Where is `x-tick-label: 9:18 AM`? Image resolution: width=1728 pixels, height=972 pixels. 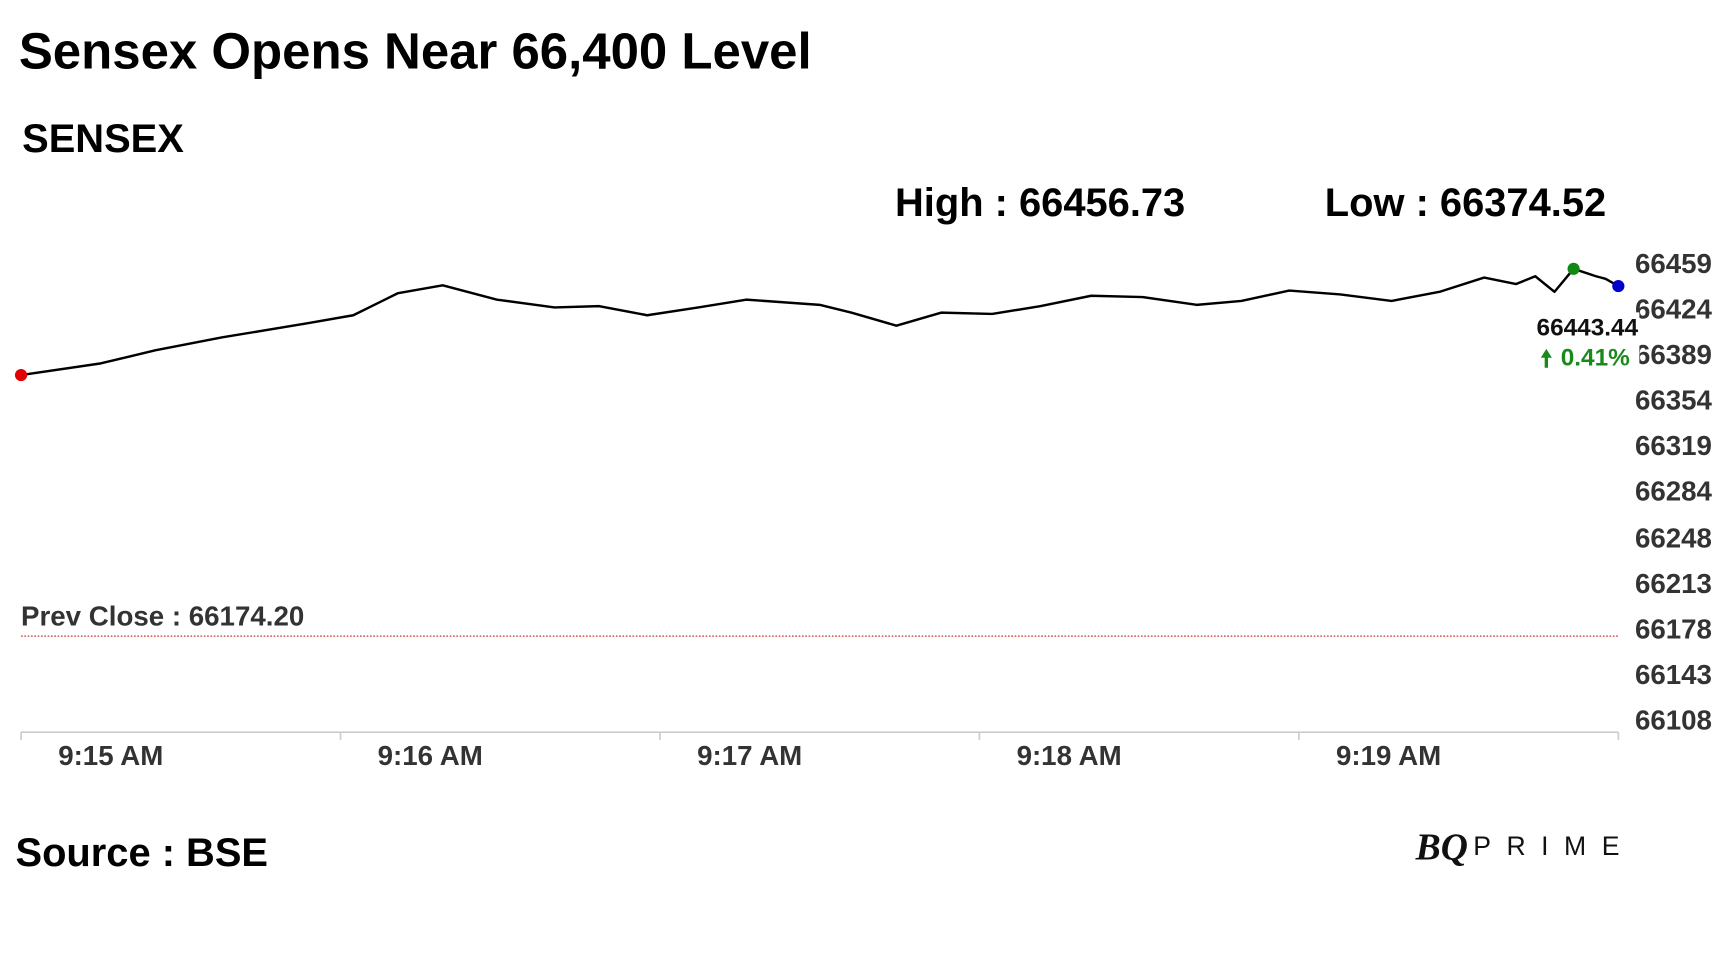
x-tick-label: 9:18 AM is located at coordinates (1069, 755).